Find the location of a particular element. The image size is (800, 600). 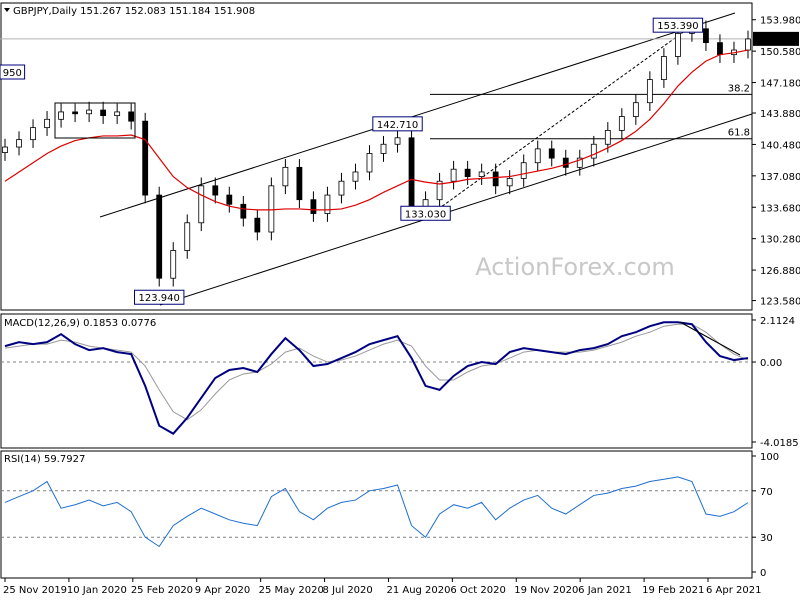

price-tick-label: 150.580 is located at coordinates (780, 52).